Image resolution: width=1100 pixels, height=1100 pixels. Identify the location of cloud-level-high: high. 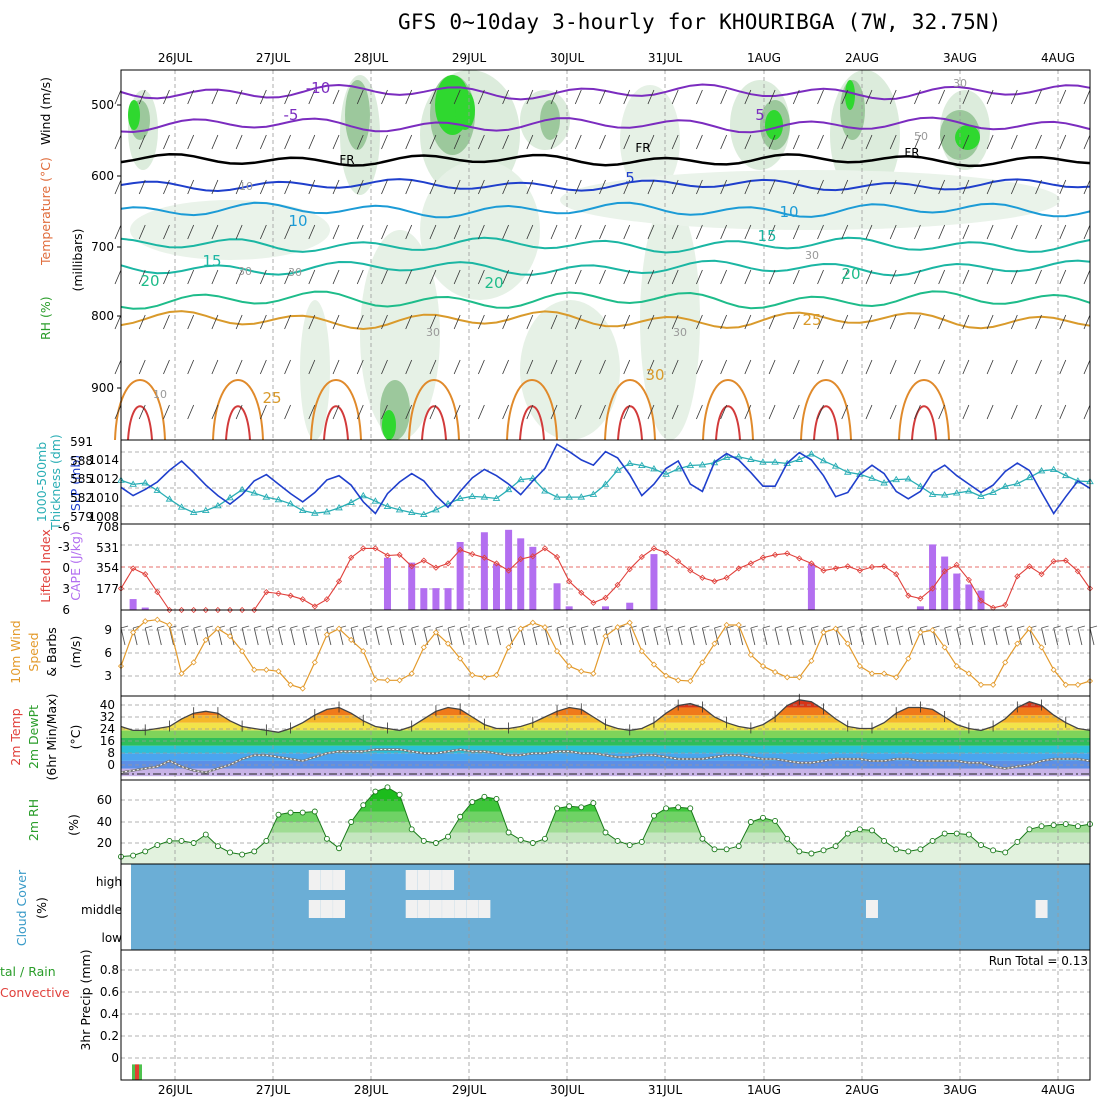
(109, 882).